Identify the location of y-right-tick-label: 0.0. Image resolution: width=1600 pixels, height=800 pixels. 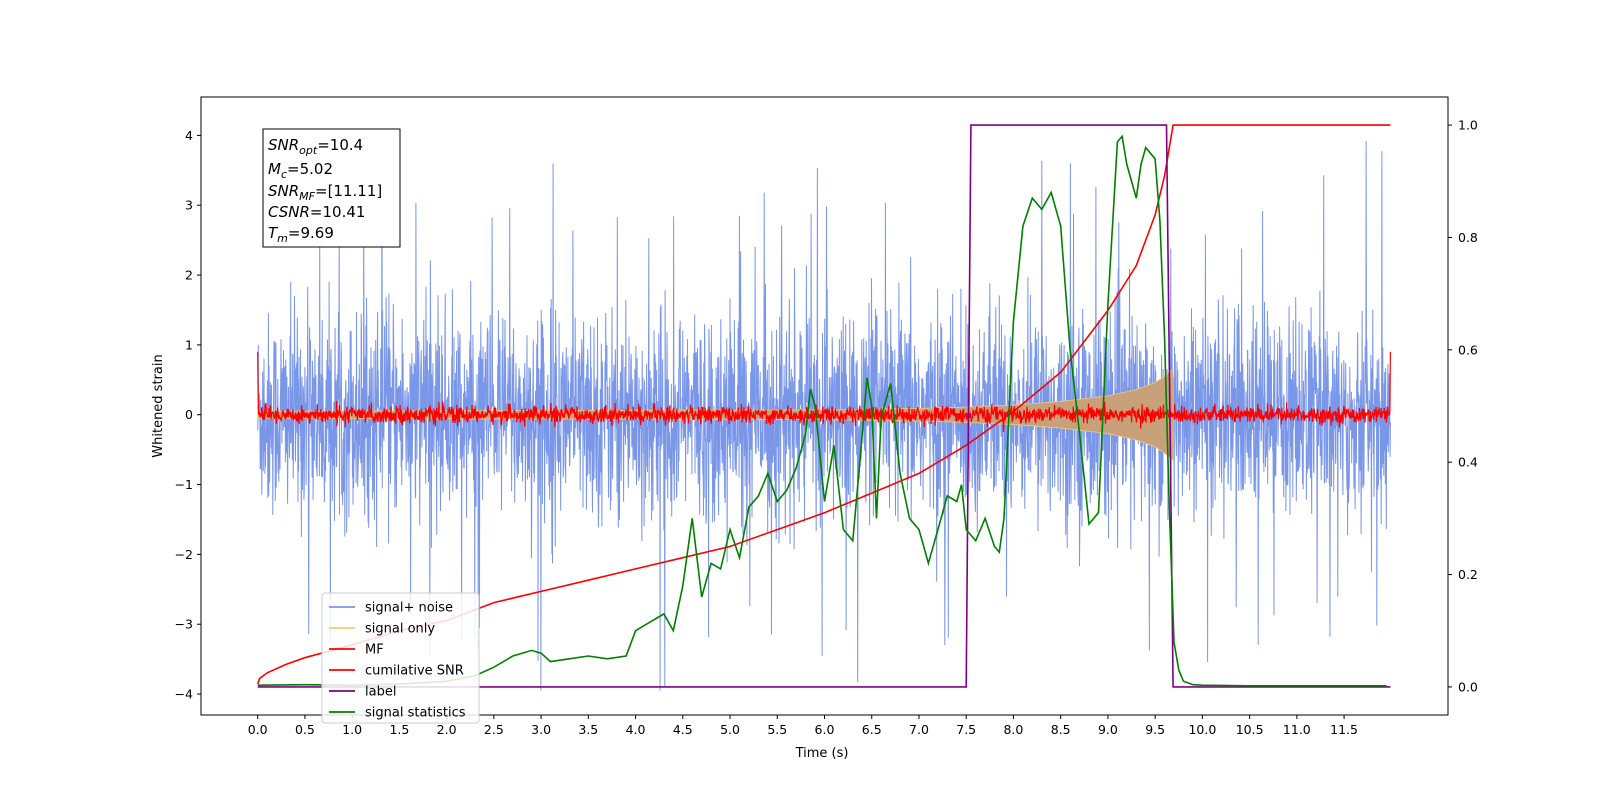
(1468, 686).